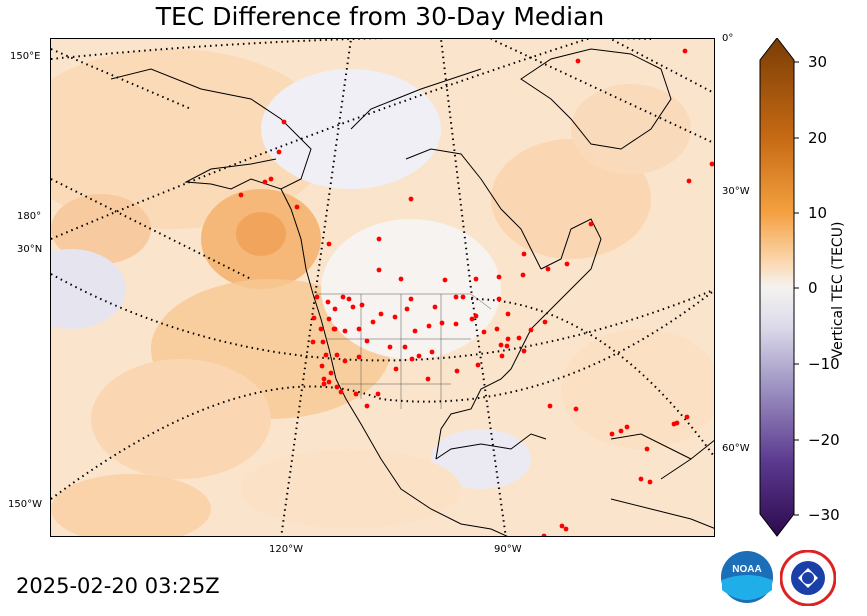 This screenshot has height=616, width=867. I want to click on lon-label-0: 0°, so click(728, 38).